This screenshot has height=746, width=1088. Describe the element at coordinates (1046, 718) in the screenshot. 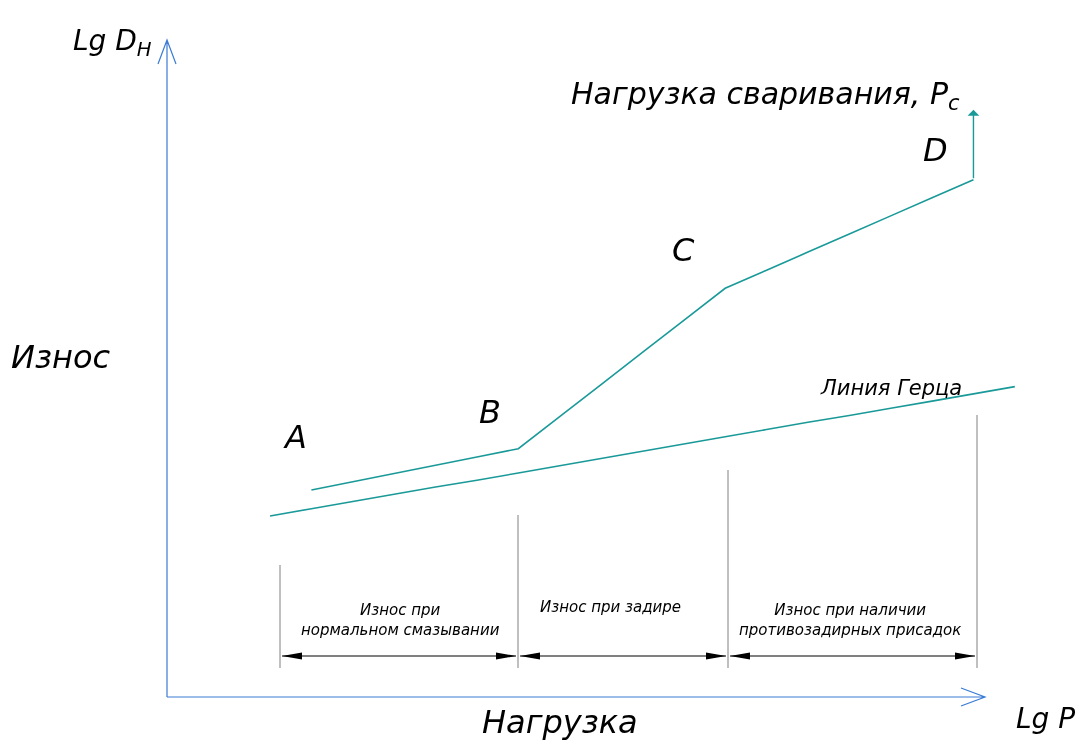

I see `text: Lg P` at that location.